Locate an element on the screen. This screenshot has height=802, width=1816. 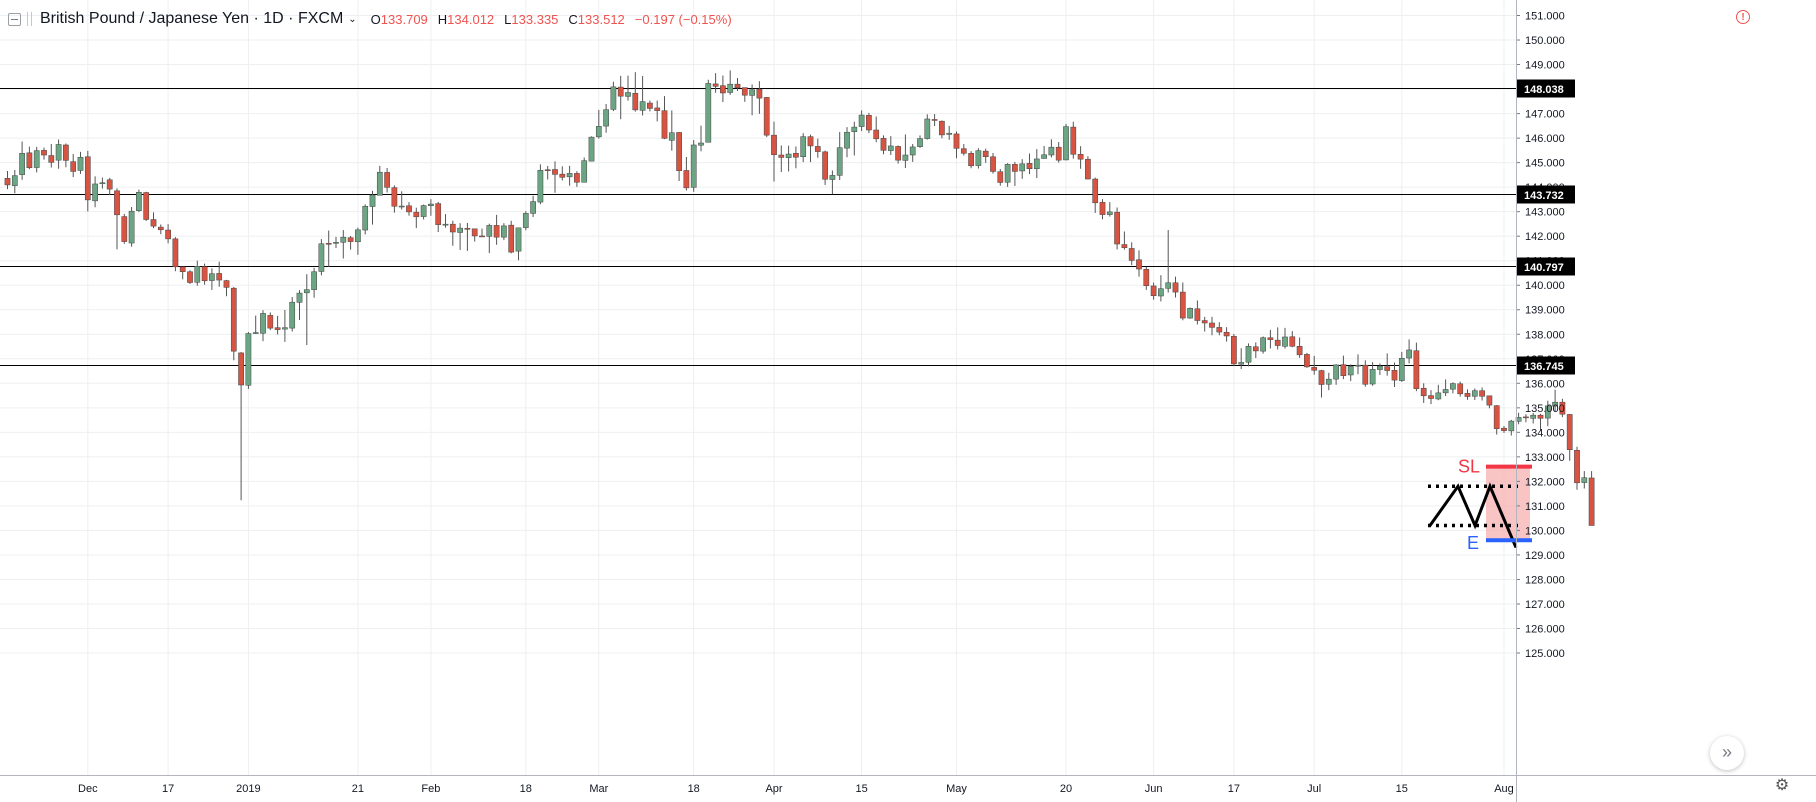
close-value: 133.512 is located at coordinates (601, 19).